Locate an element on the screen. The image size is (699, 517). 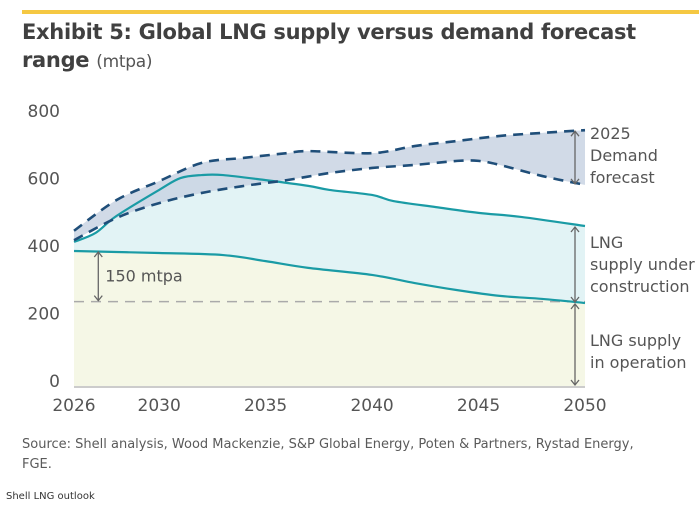
construction-label: LNG is located at coordinates (606, 242).